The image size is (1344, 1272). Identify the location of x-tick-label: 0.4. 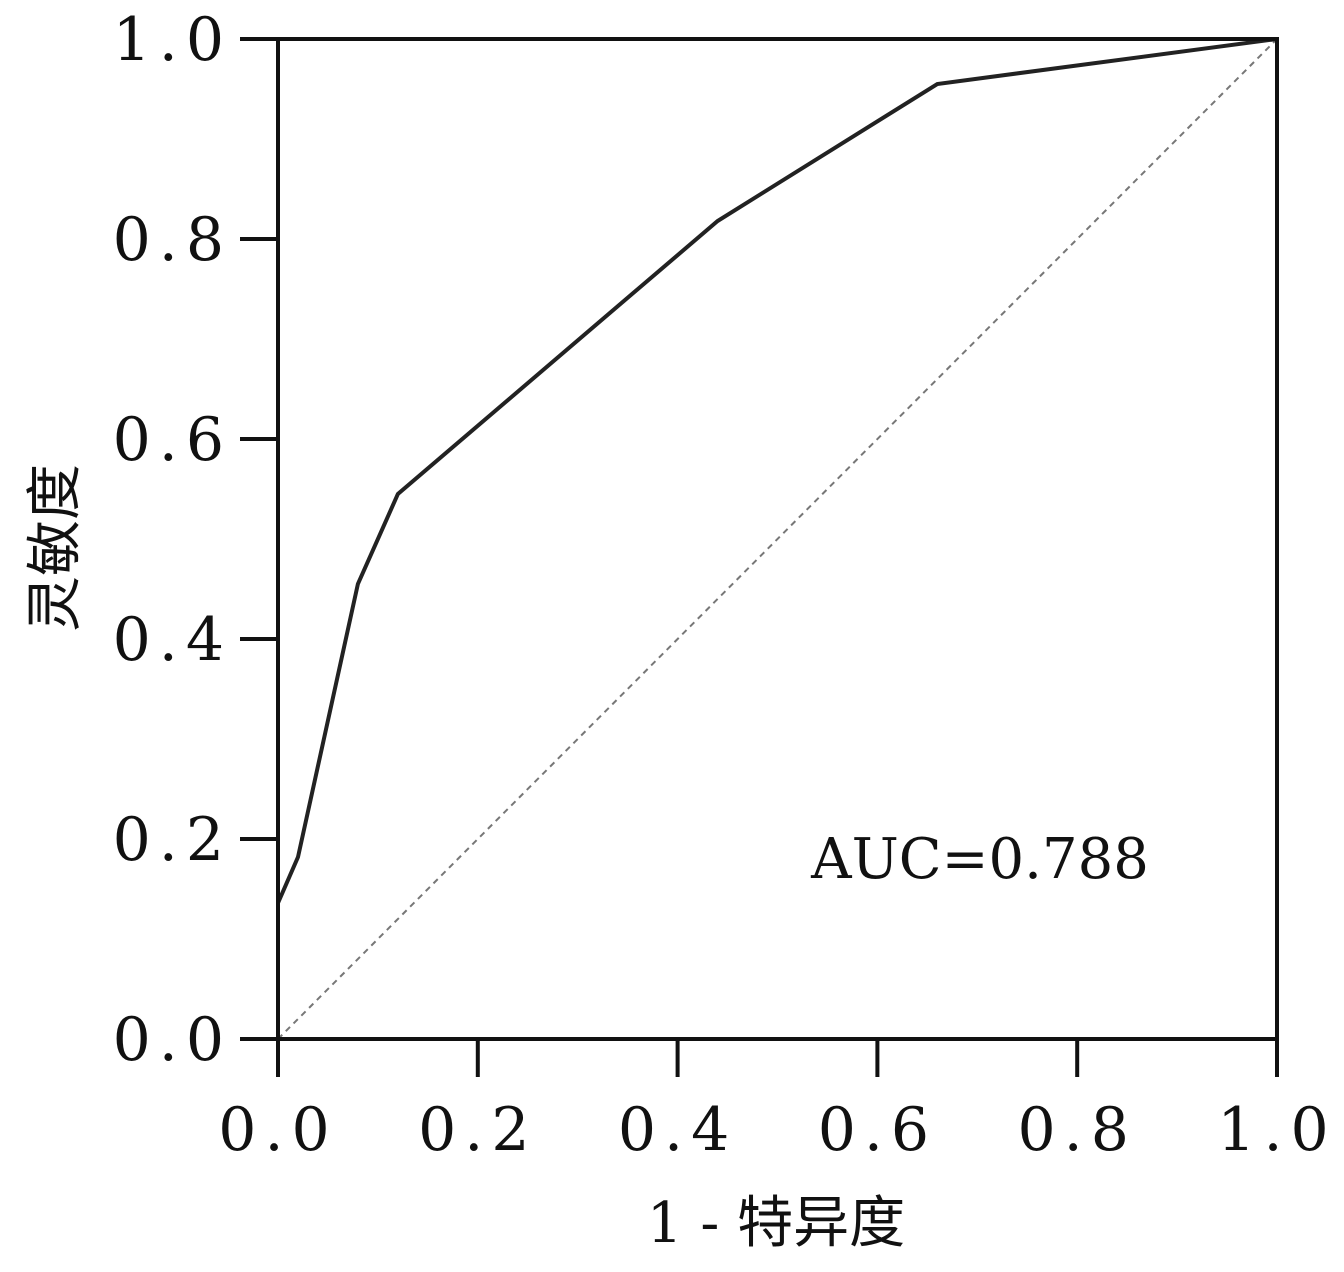
(677, 1130).